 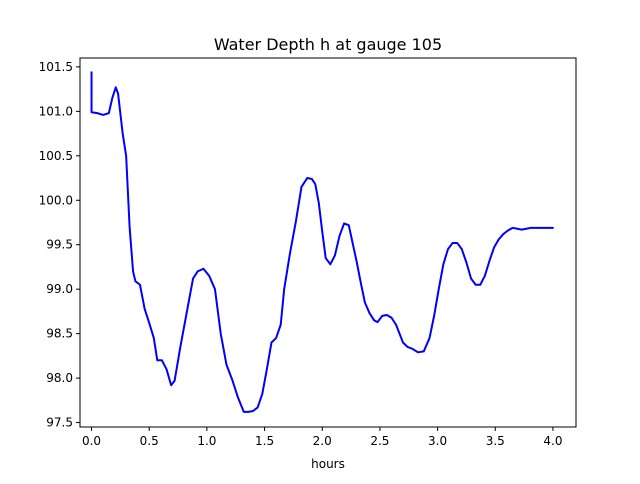 I want to click on y-tick-label: 97.5, so click(x=59, y=423).